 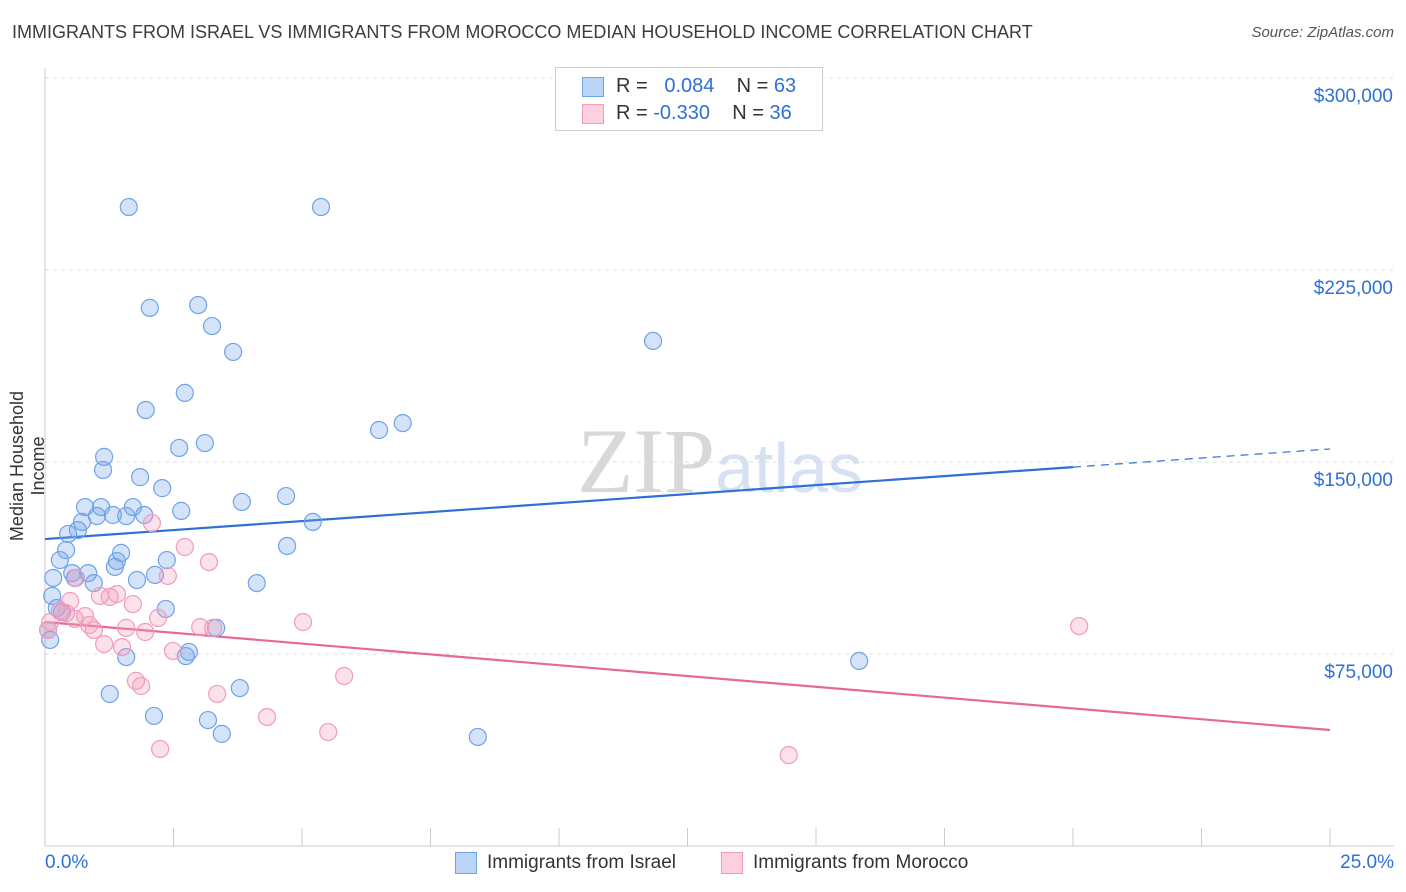 What do you see at coordinates (593, 113) in the screenshot?
I see `morocco-swatch` at bounding box center [593, 113].